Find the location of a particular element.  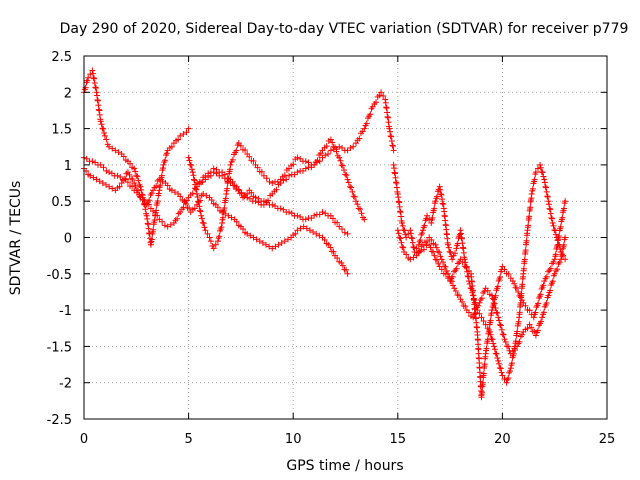

x-axis-label: GPS time / hours is located at coordinates (344, 466).